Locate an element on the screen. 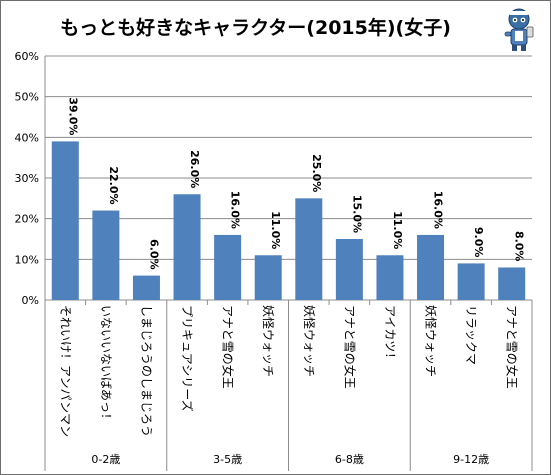 The height and width of the screenshot is (475, 551). x-tick-label: それいけ！アンパンマン is located at coordinates (65, 371).